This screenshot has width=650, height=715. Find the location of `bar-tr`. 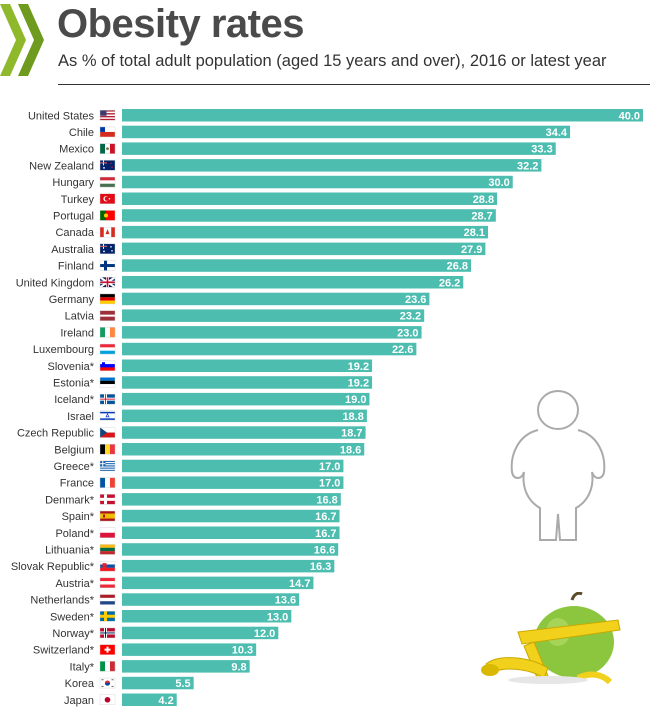

bar-tr is located at coordinates (310, 198).